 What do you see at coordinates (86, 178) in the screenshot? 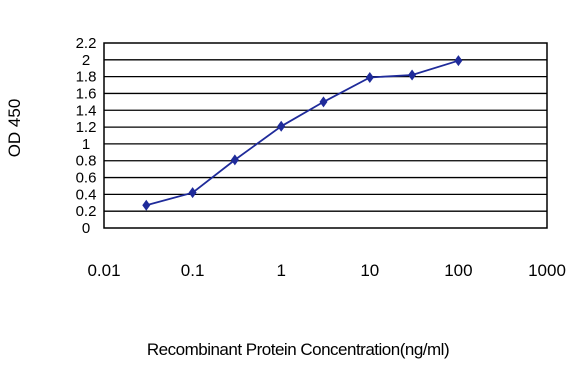
I see `y-tick-label: 0.6` at bounding box center [86, 178].